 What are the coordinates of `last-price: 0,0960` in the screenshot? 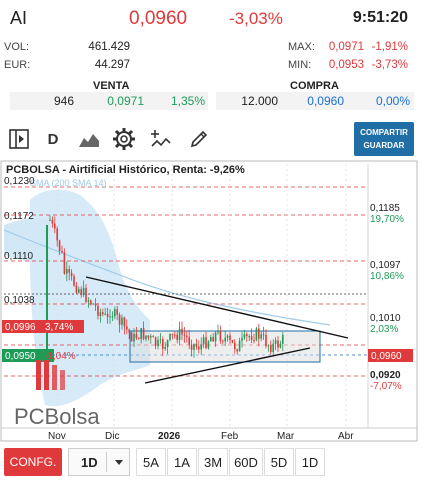 It's located at (158, 18).